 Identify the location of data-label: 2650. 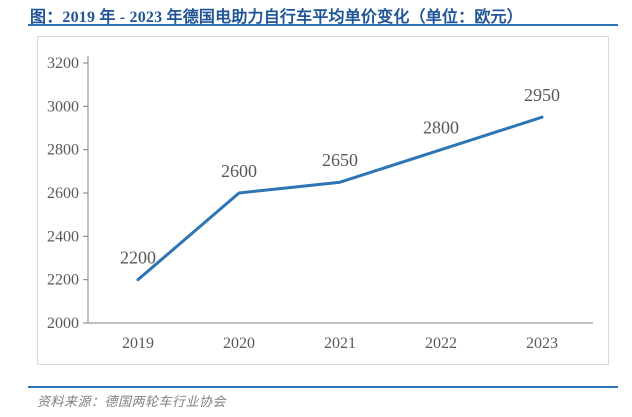
(340, 160).